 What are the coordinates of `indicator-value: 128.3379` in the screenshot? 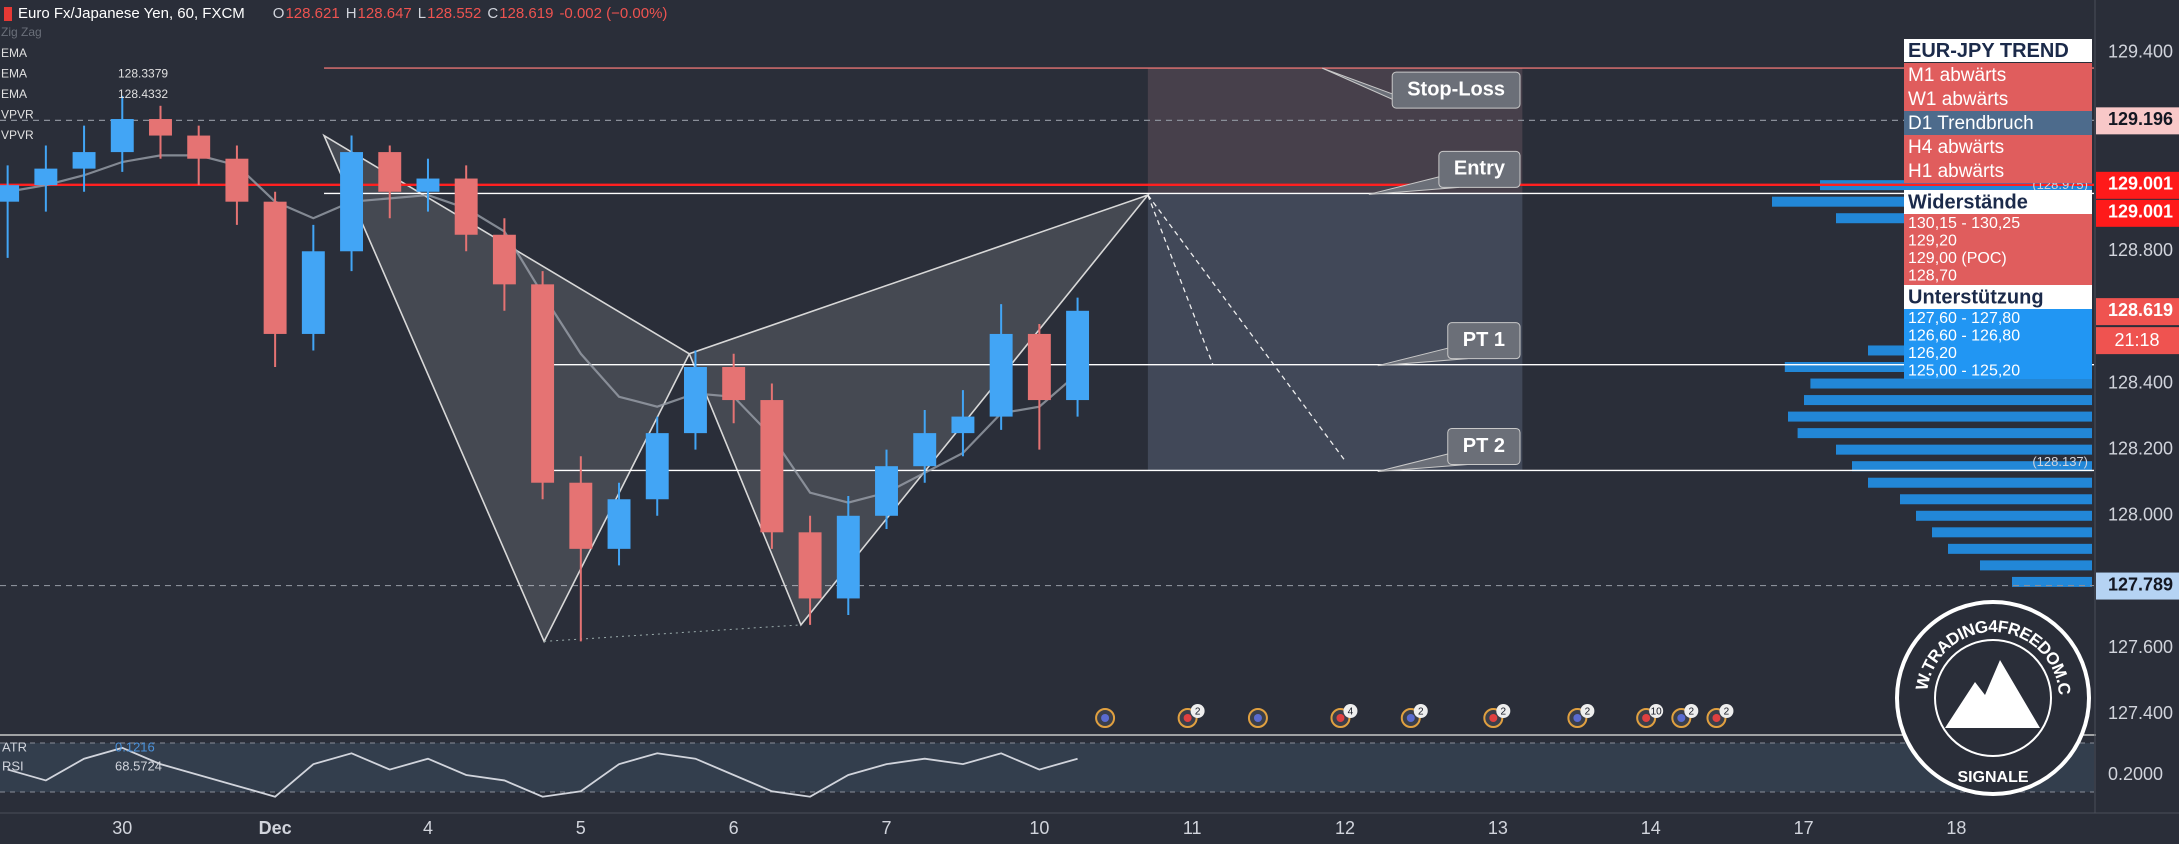 It's located at (143, 73).